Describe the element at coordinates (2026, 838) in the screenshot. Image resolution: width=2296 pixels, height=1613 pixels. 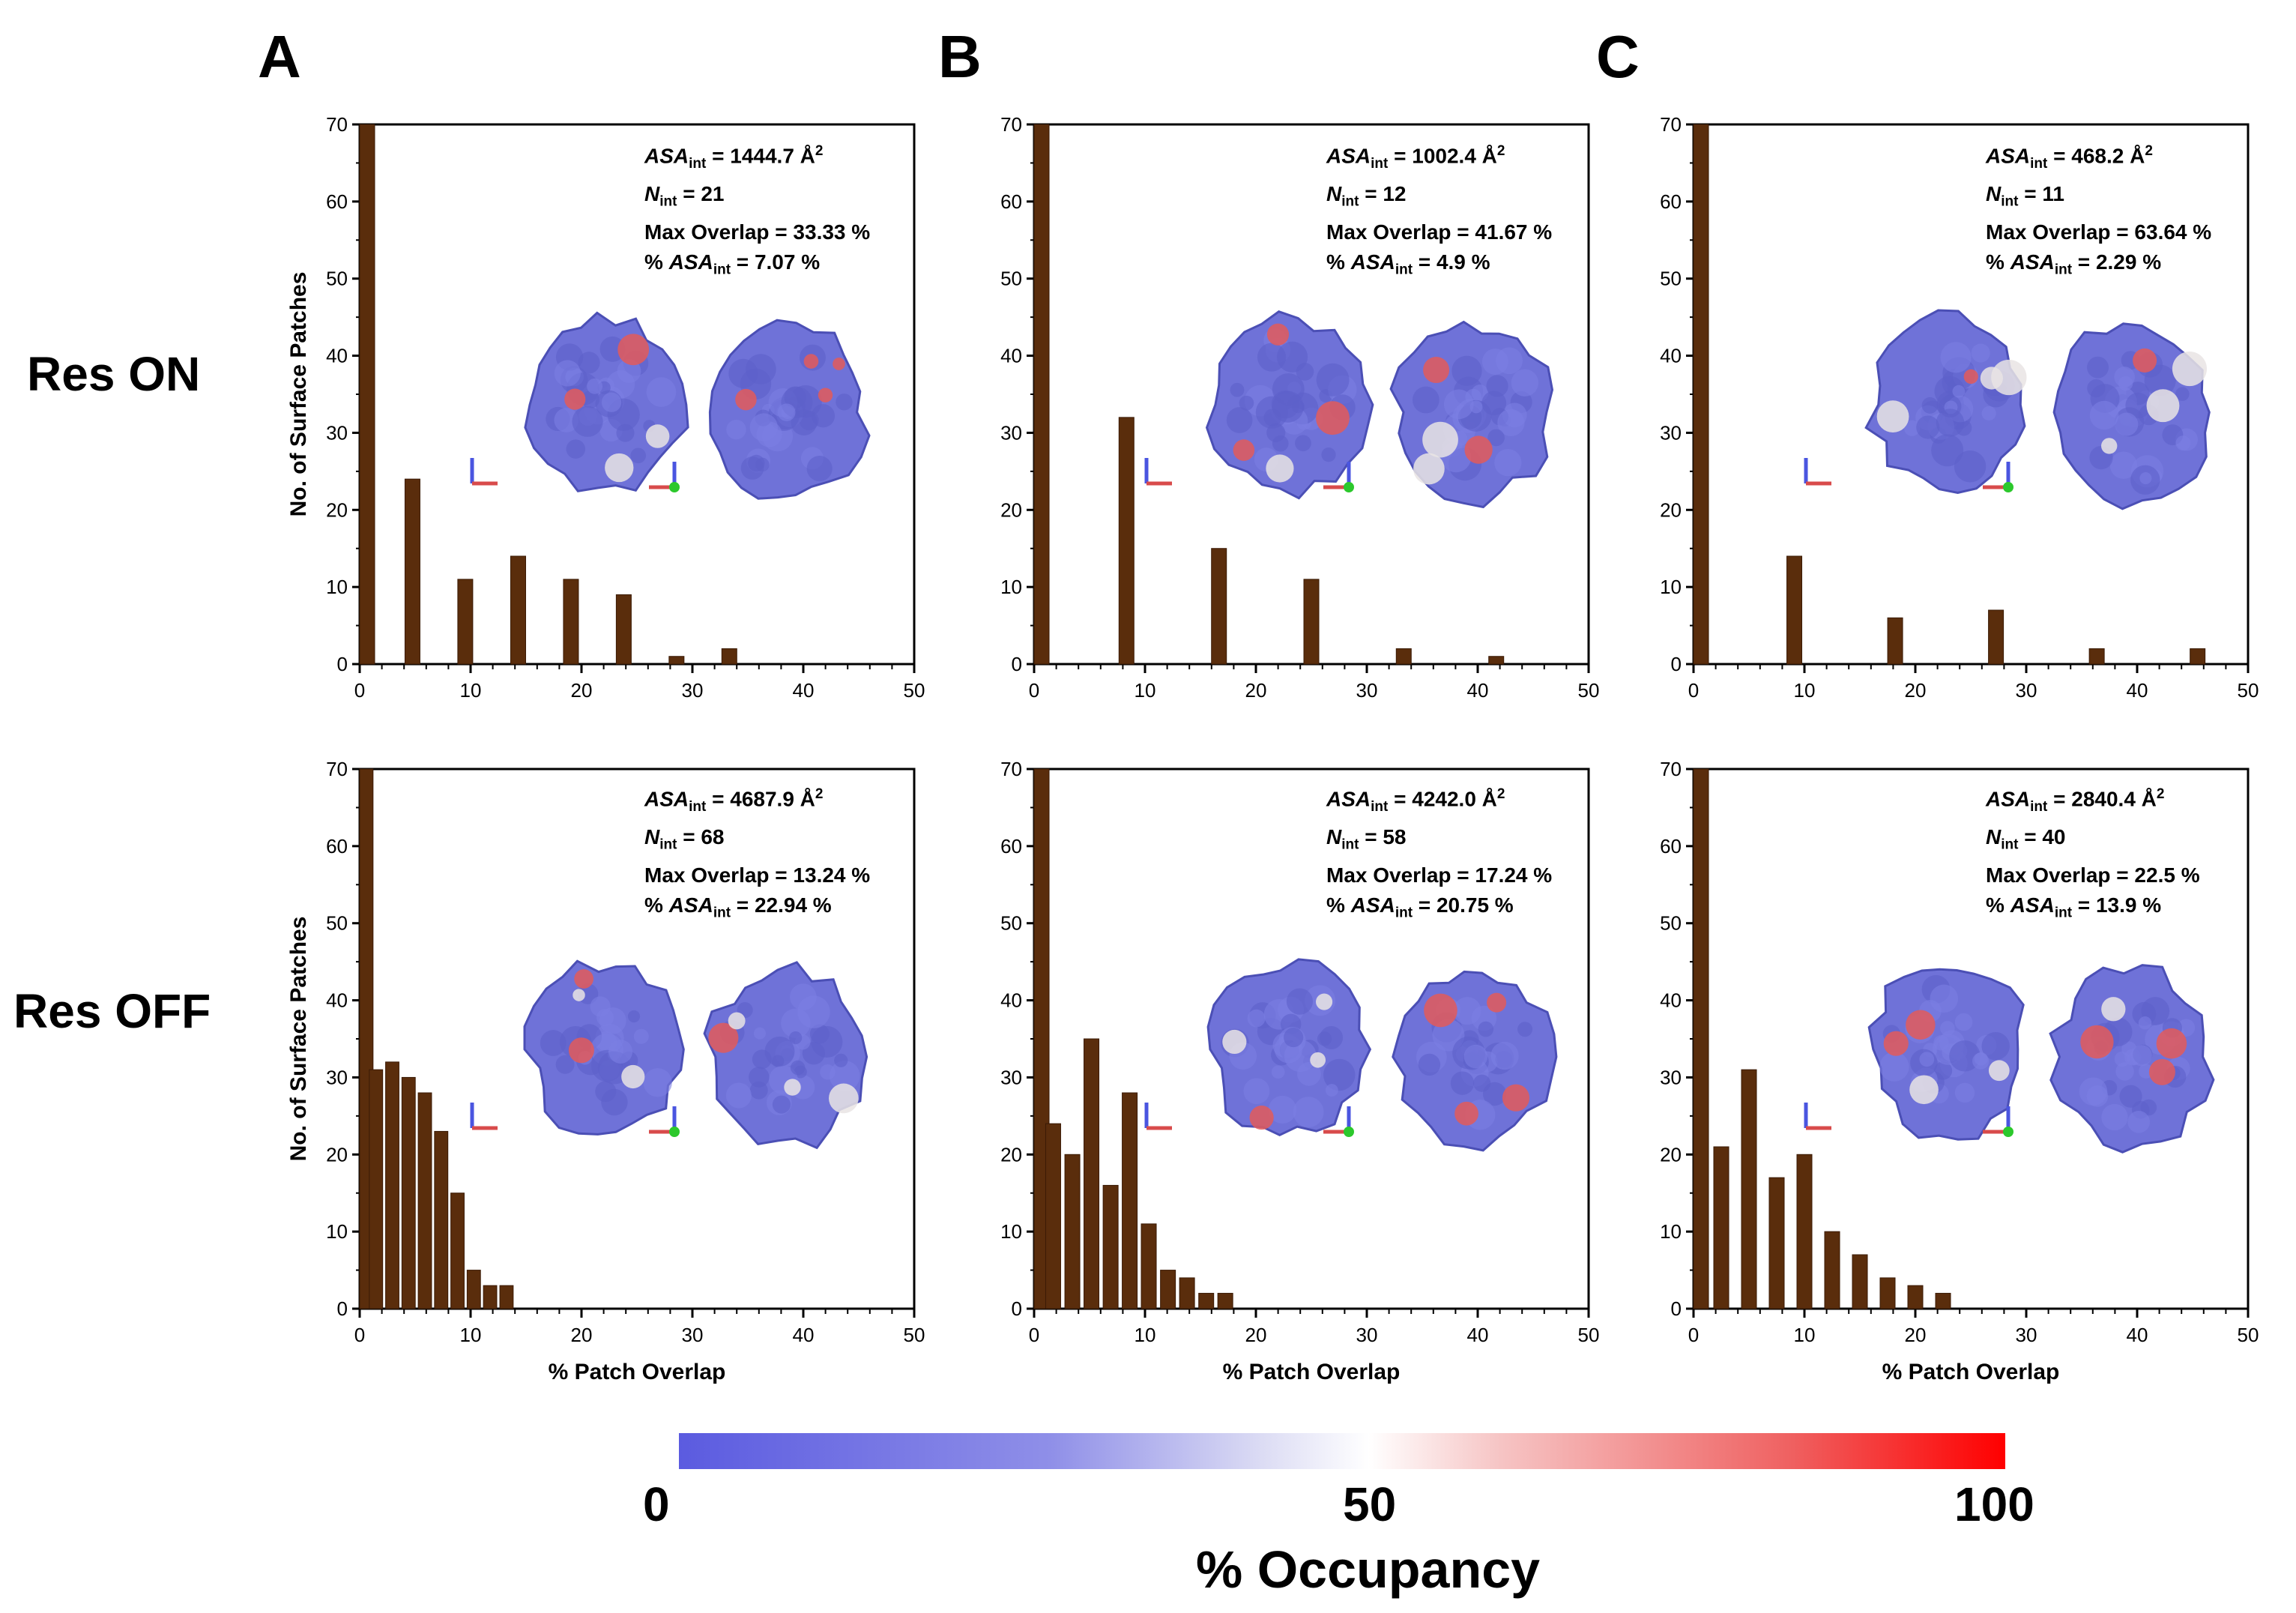
I see `n-int-line: Nint = 40` at that location.